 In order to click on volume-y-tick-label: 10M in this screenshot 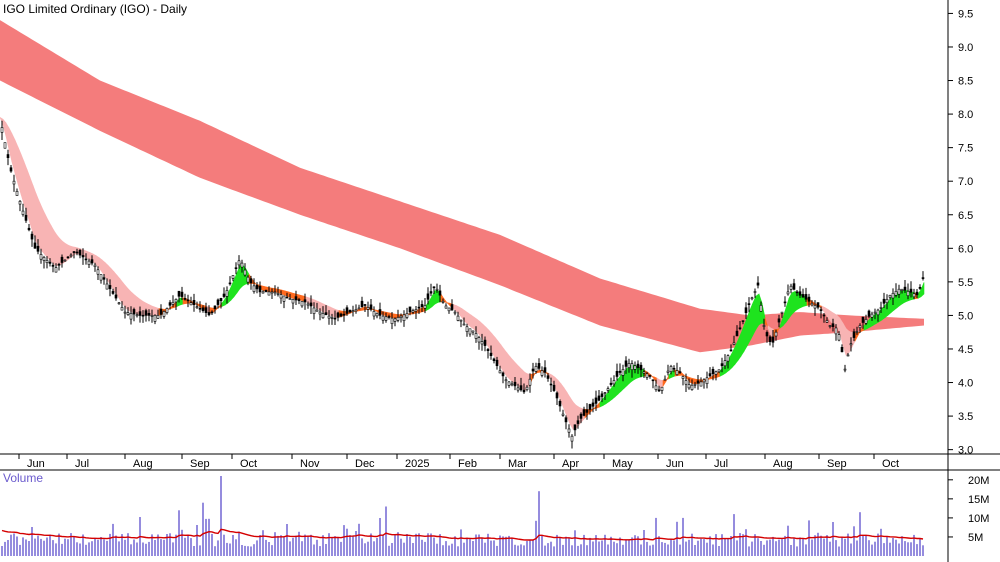, I will do `click(978, 519)`.